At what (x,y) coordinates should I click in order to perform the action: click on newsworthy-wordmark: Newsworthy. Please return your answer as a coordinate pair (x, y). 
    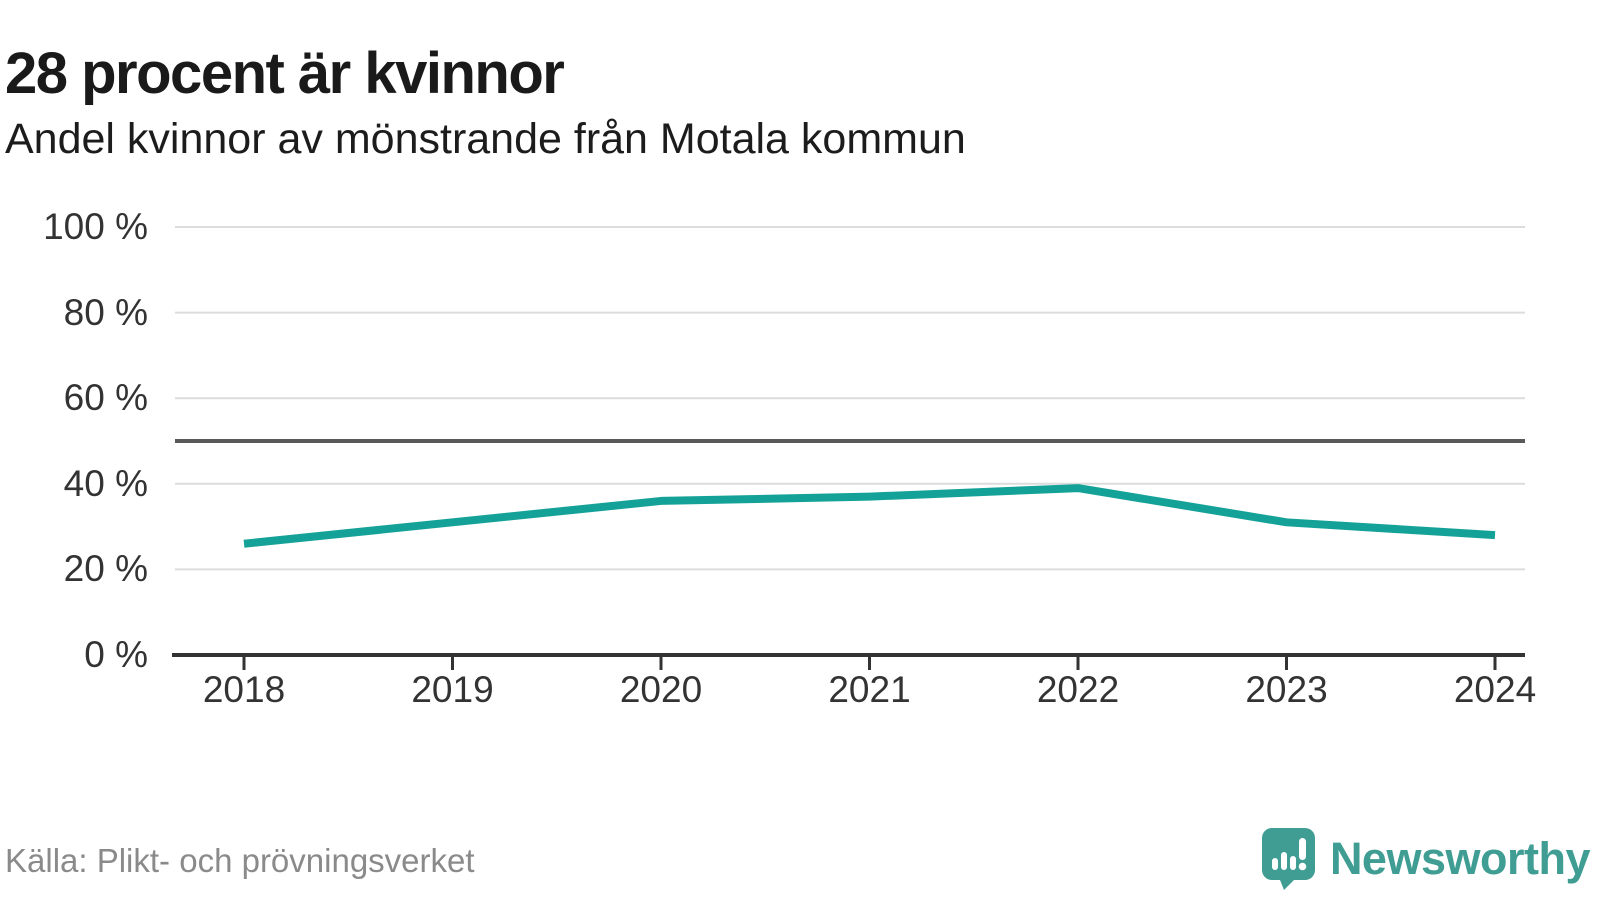
    Looking at the image, I should click on (1460, 858).